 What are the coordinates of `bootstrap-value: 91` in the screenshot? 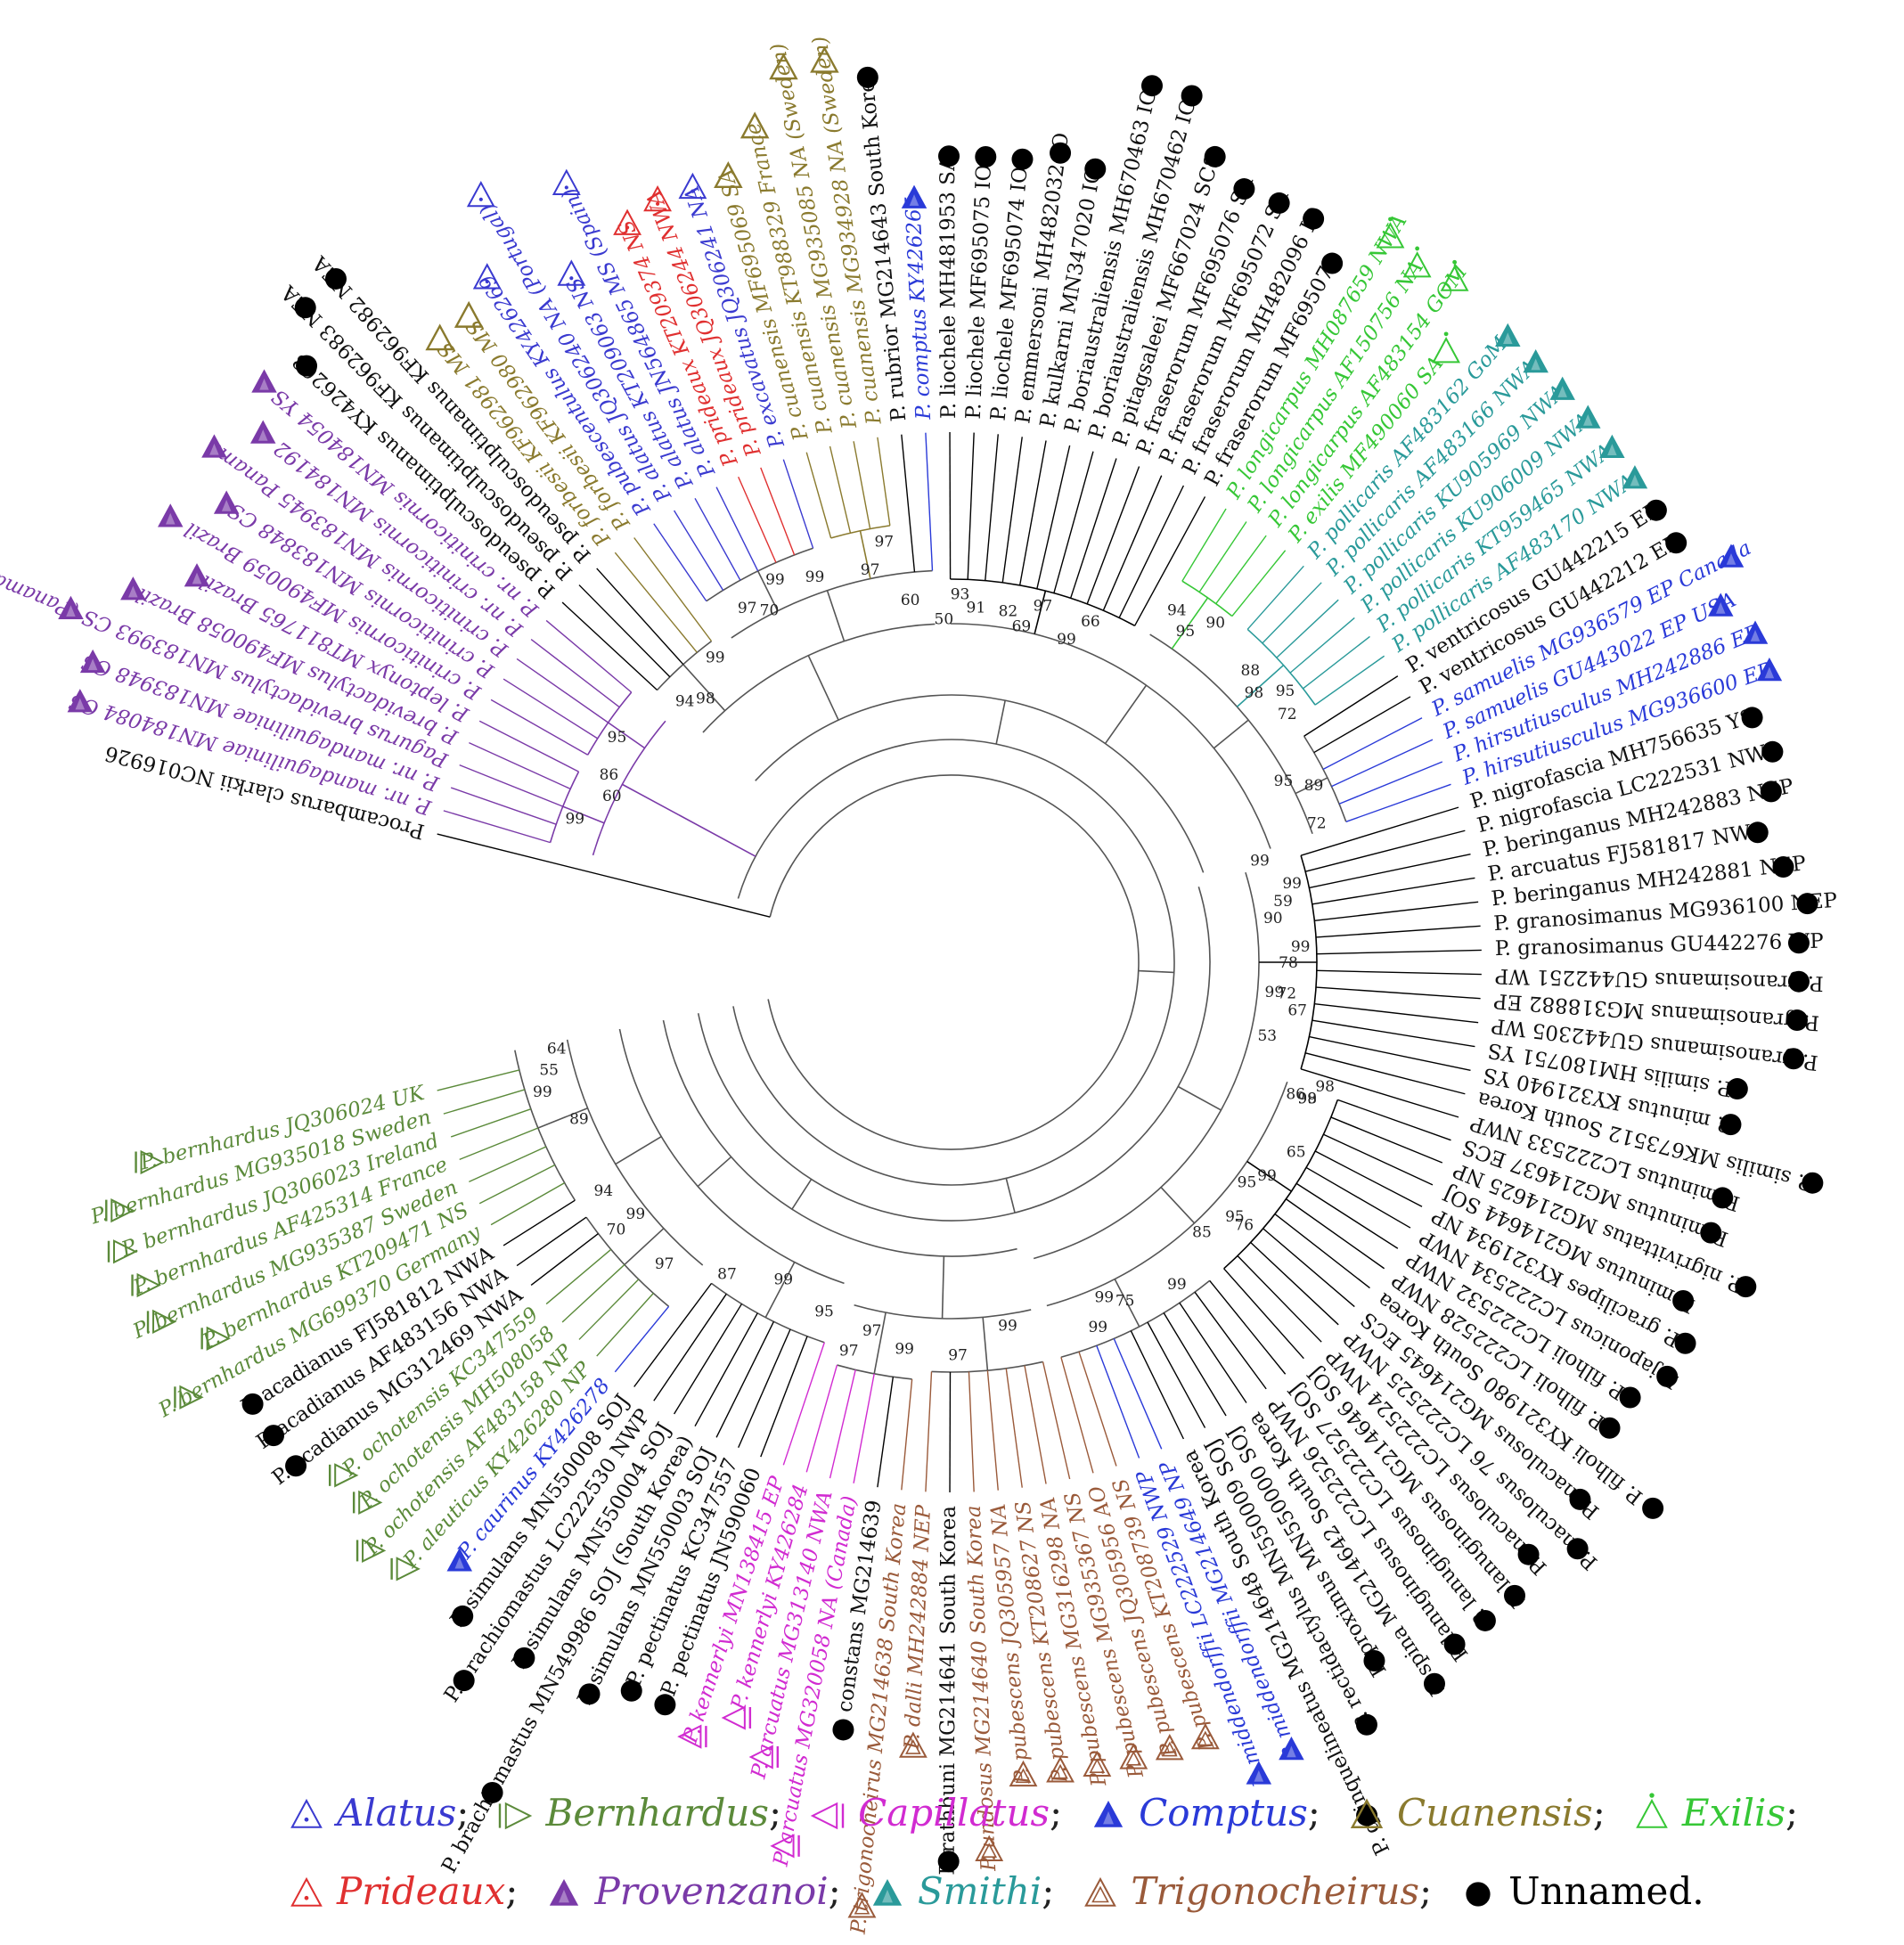 It's located at (976, 608).